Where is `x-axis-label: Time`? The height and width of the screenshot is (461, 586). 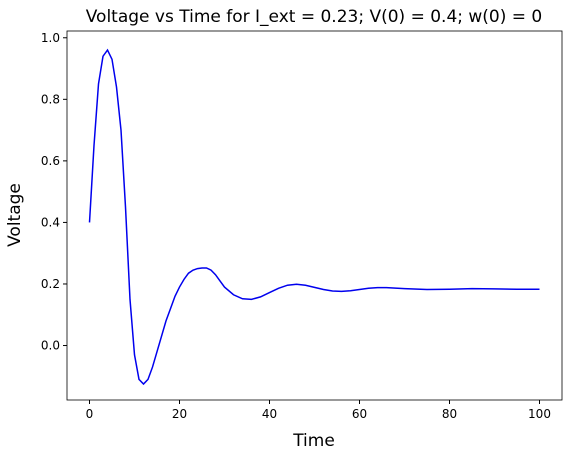
x-axis-label: Time is located at coordinates (313, 441).